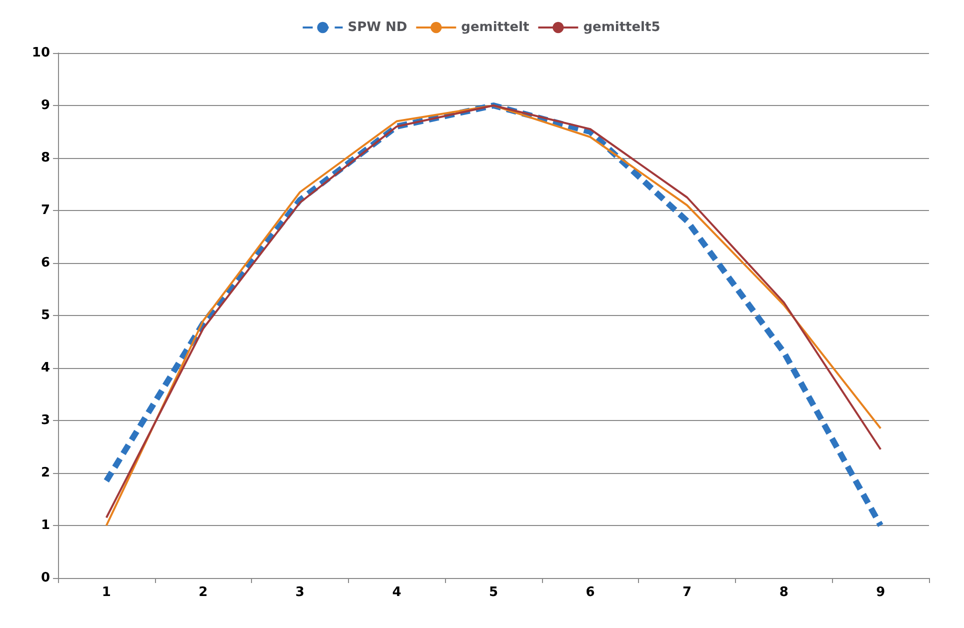 The image size is (964, 628). Describe the element at coordinates (621, 27) in the screenshot. I see `legend-label: gemittelt5` at that location.